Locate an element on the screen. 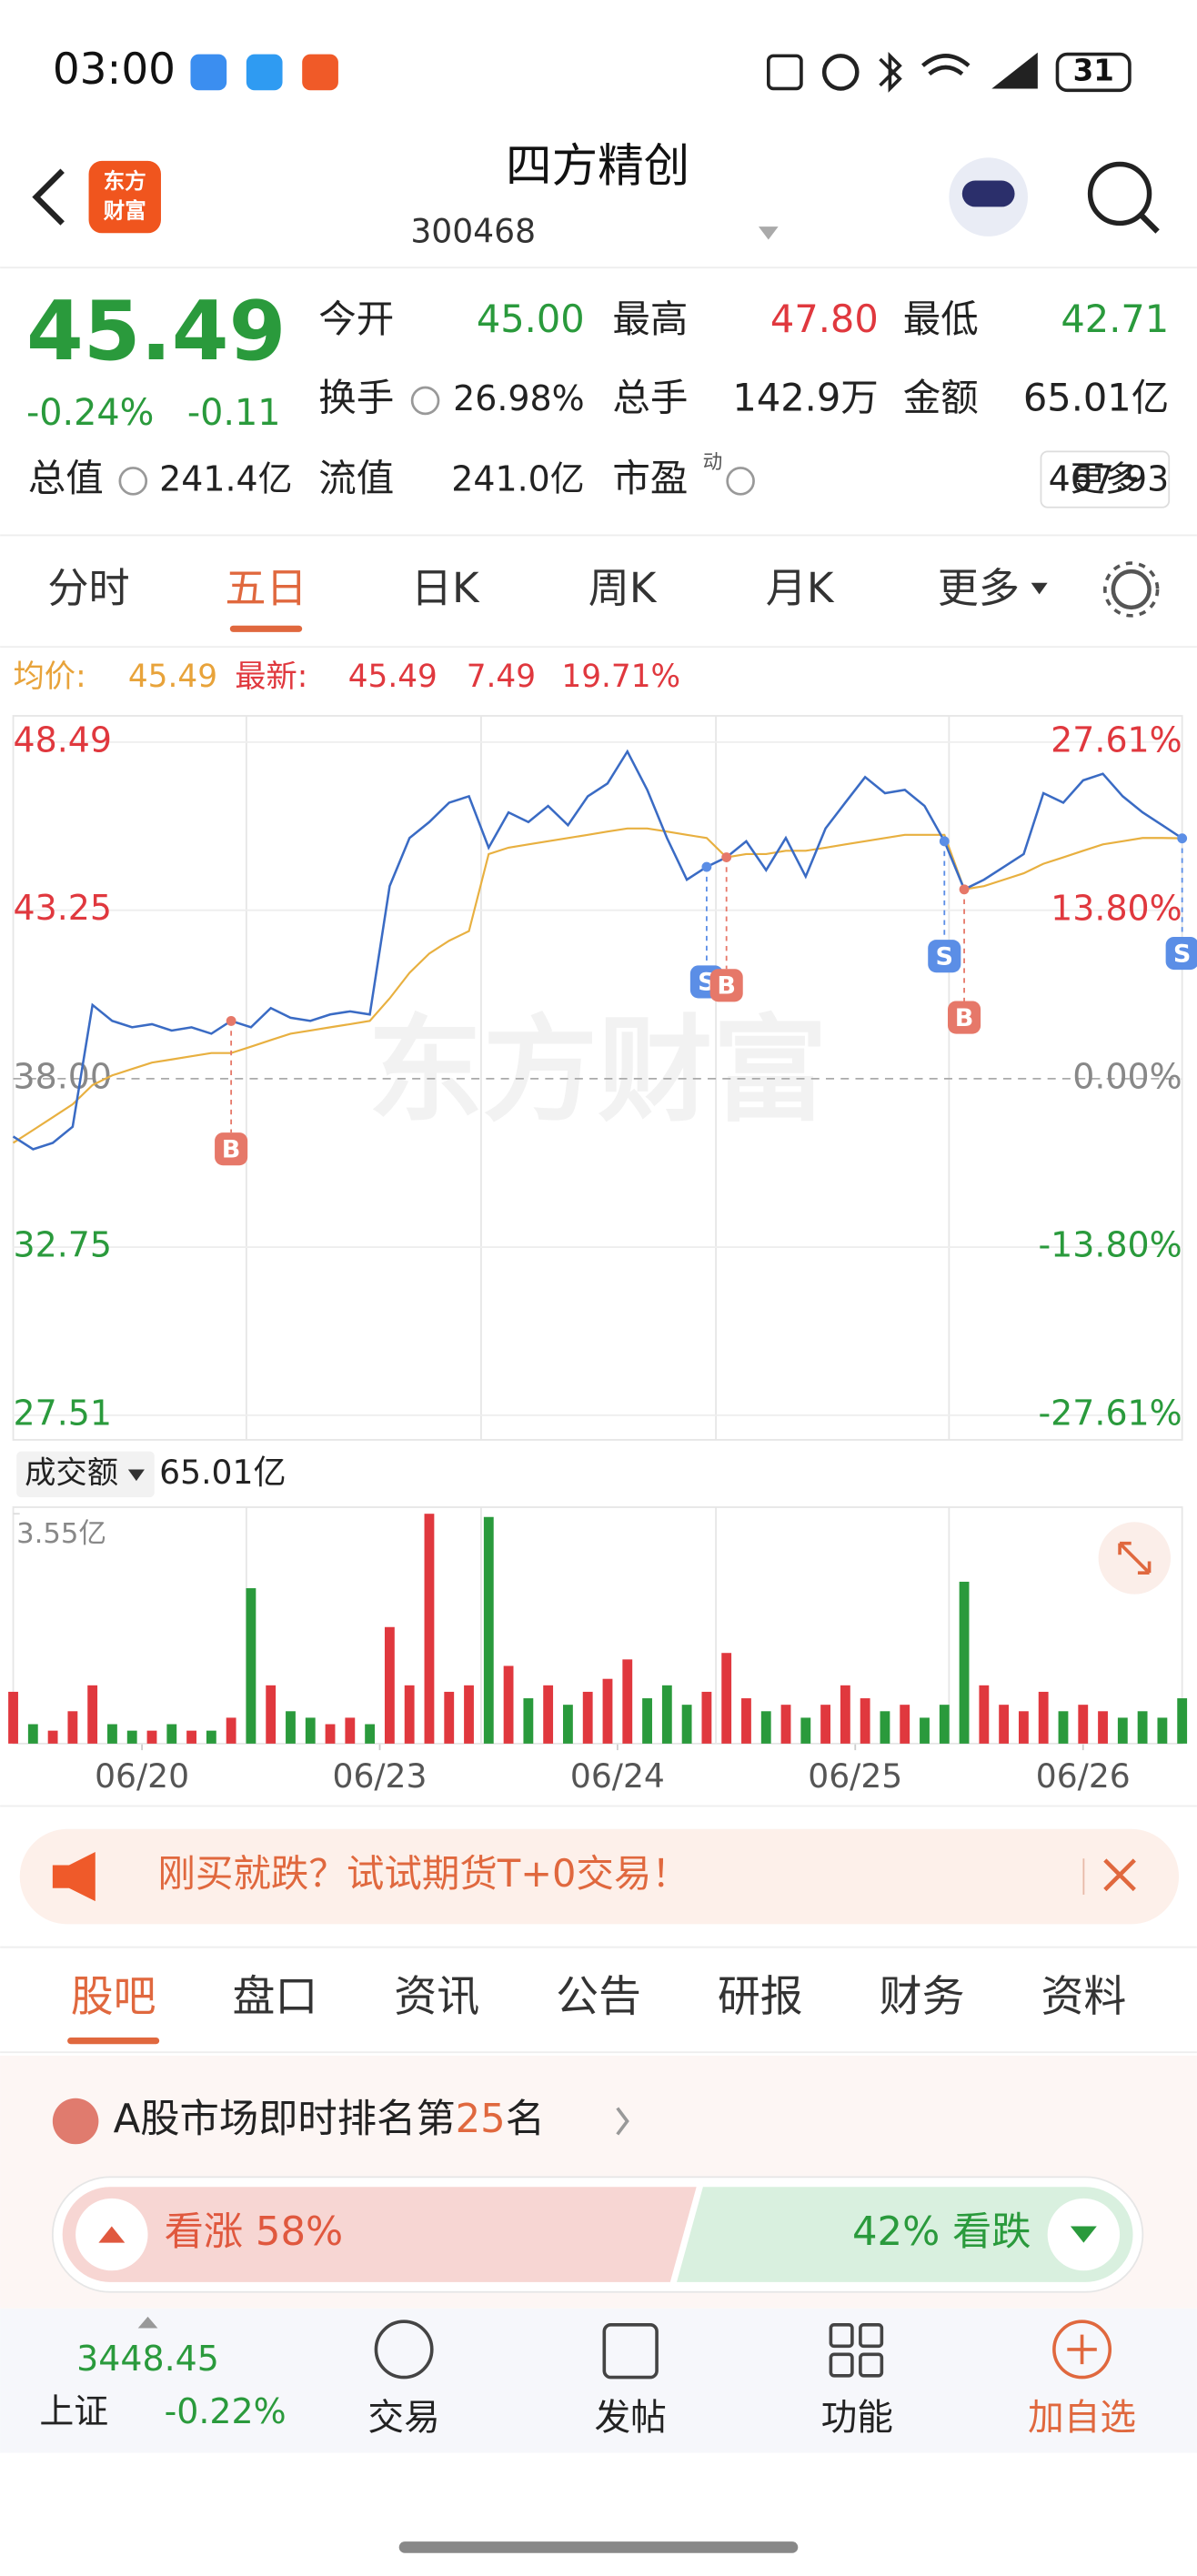 The height and width of the screenshot is (2576, 1197). tab: 日K is located at coordinates (445, 588).